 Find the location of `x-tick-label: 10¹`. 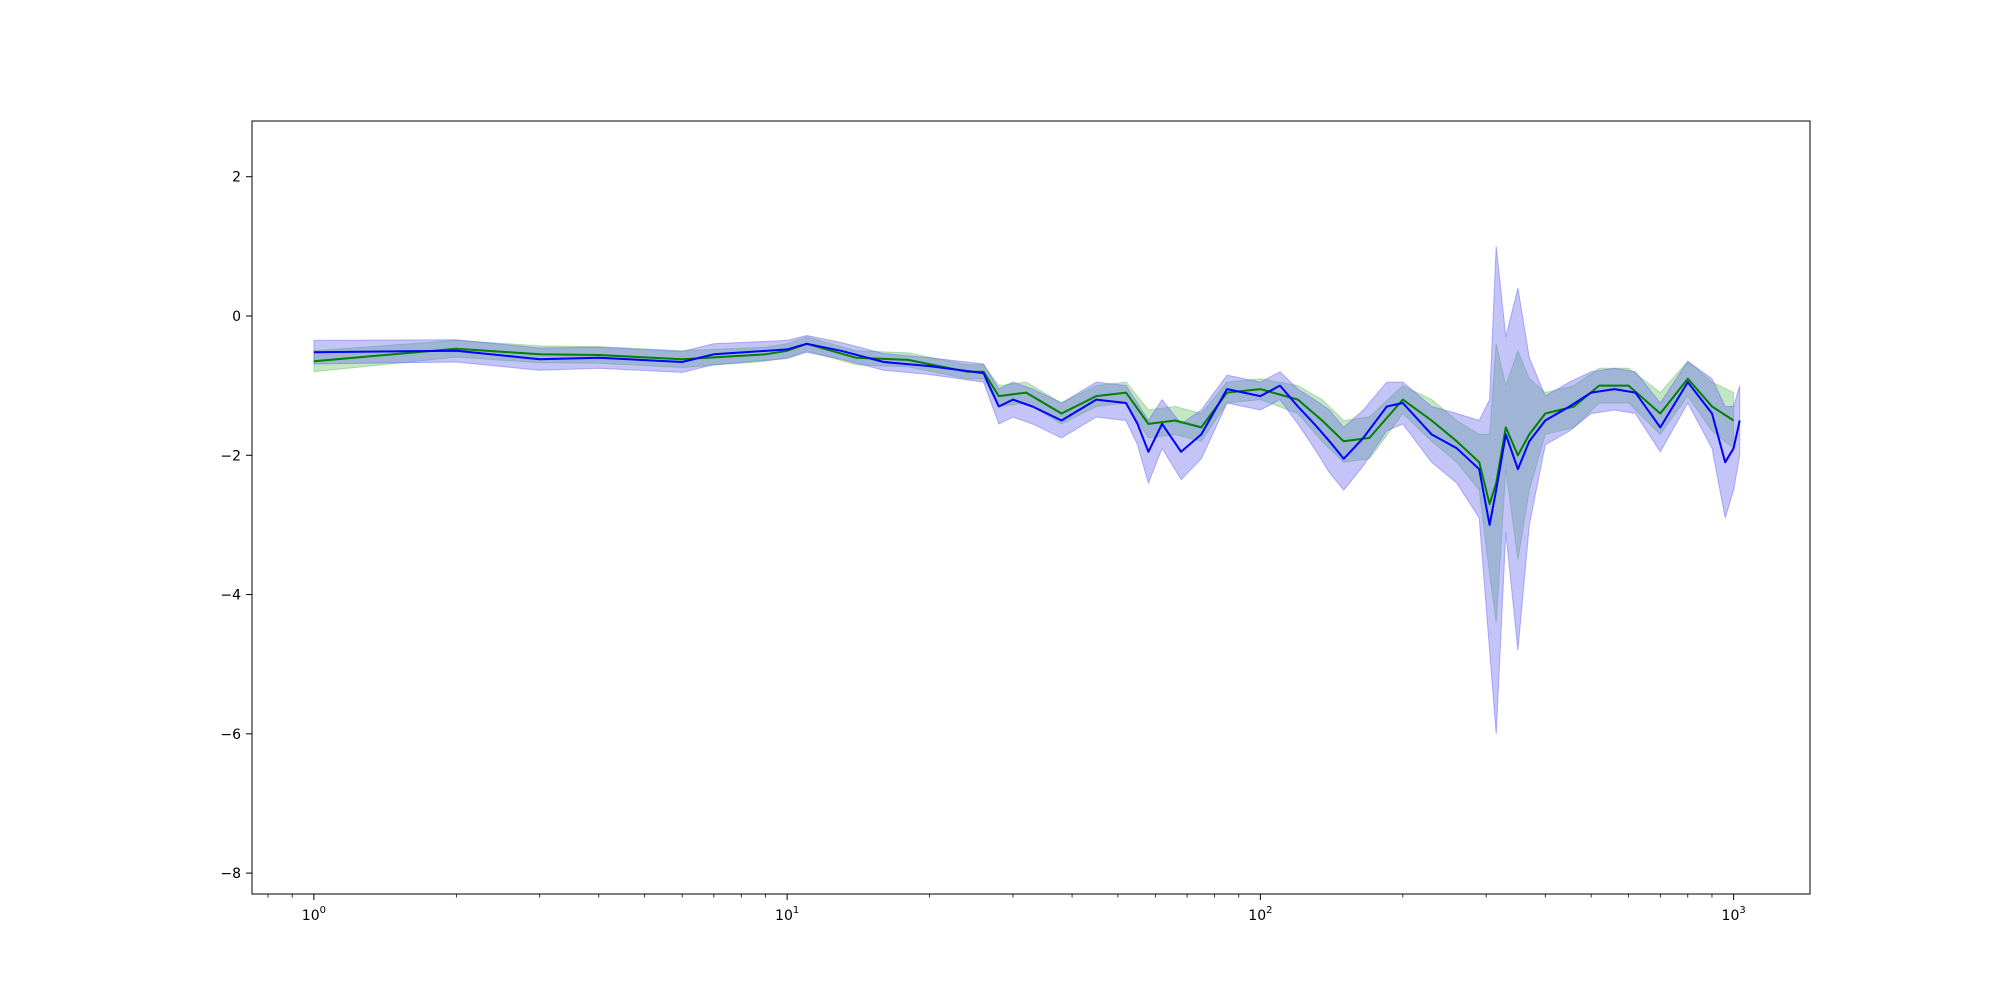

x-tick-label: 10¹ is located at coordinates (787, 914).